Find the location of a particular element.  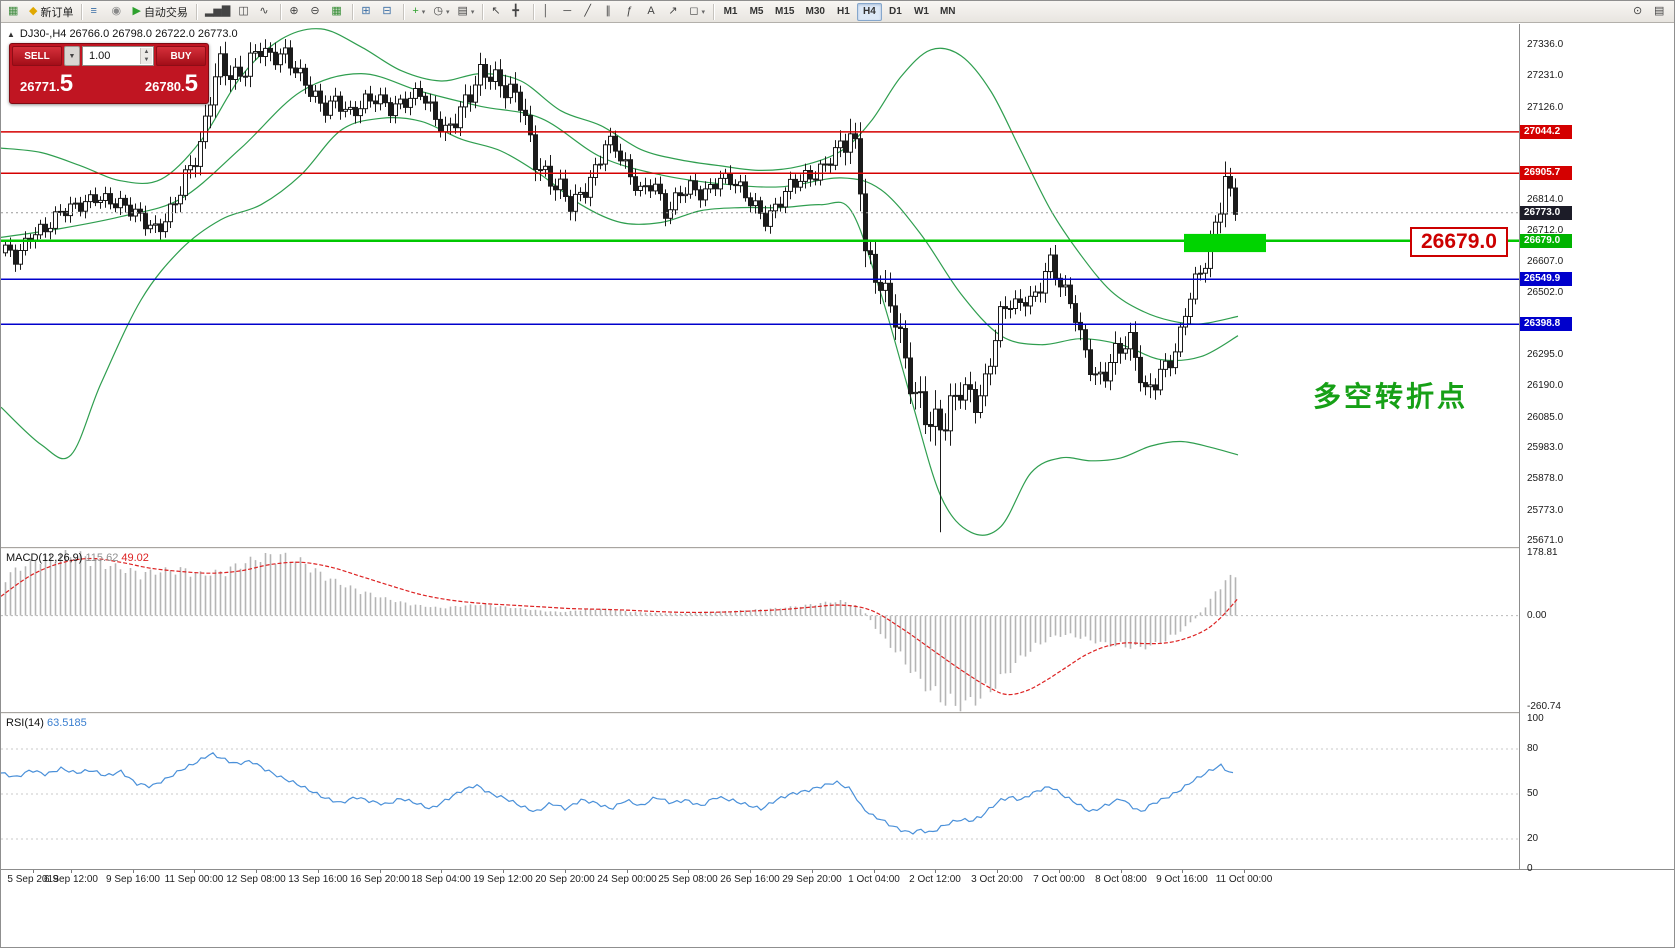

macd-indicator-label: MACD(12,26,9) 115.62 49.02 is located at coordinates (77, 558).